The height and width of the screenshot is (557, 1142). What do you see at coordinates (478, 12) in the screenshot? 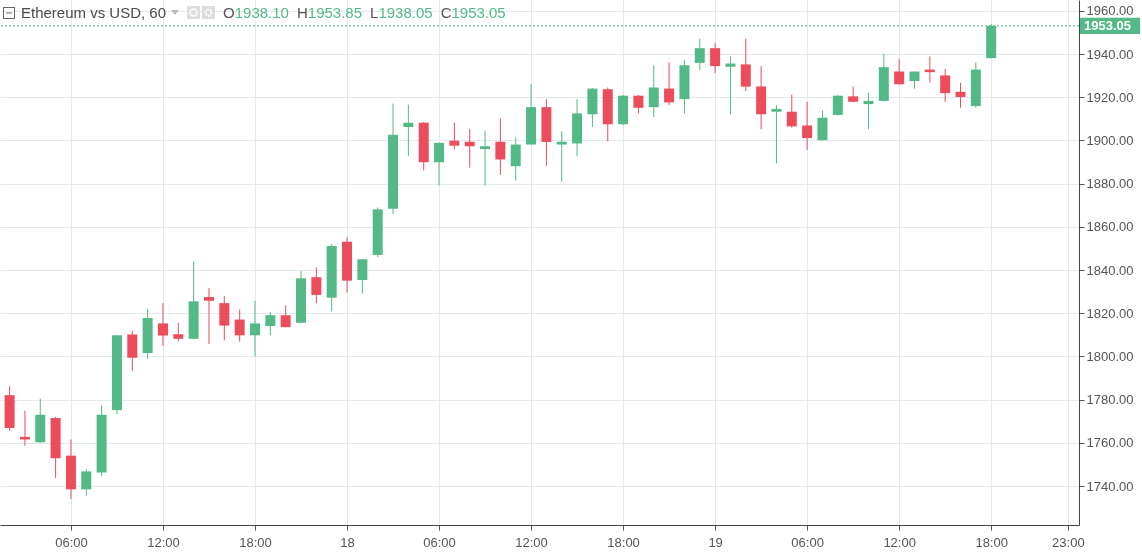
I see `ref-line-label: 1953.05` at bounding box center [478, 12].